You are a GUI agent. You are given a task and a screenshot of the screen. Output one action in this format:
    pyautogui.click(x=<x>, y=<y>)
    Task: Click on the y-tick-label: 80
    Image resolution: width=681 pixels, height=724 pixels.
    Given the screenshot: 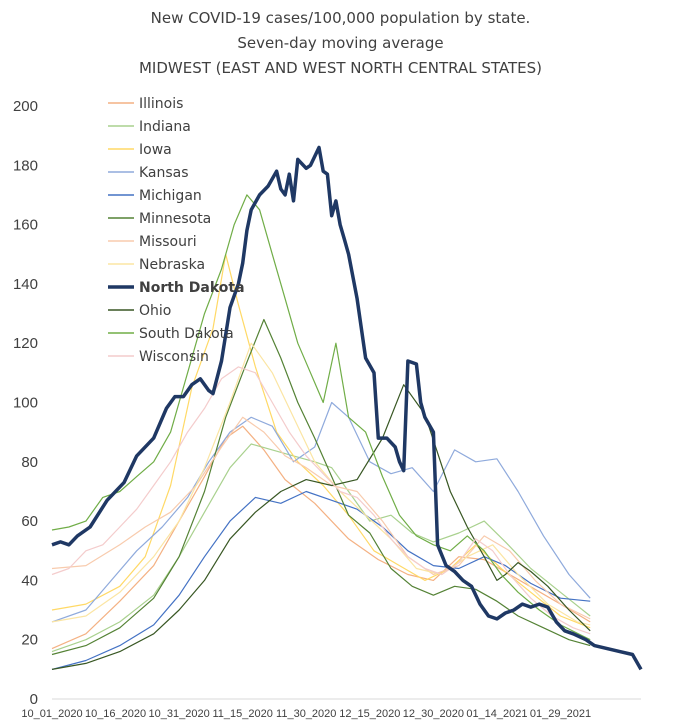 What is the action you would take?
    pyautogui.click(x=29, y=462)
    